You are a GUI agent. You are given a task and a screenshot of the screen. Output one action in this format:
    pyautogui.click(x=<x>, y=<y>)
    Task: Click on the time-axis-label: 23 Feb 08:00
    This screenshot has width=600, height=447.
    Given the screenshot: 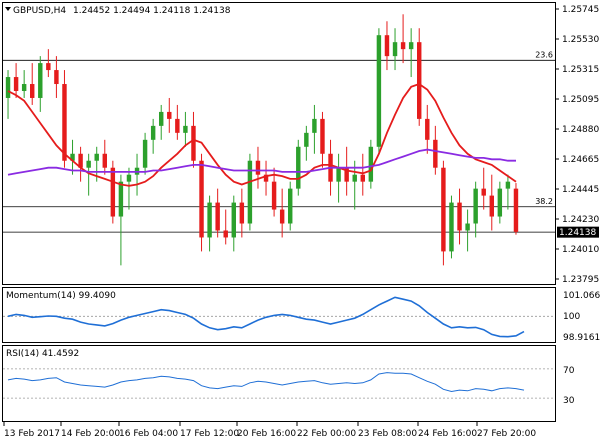 What is the action you would take?
    pyautogui.click(x=387, y=434)
    